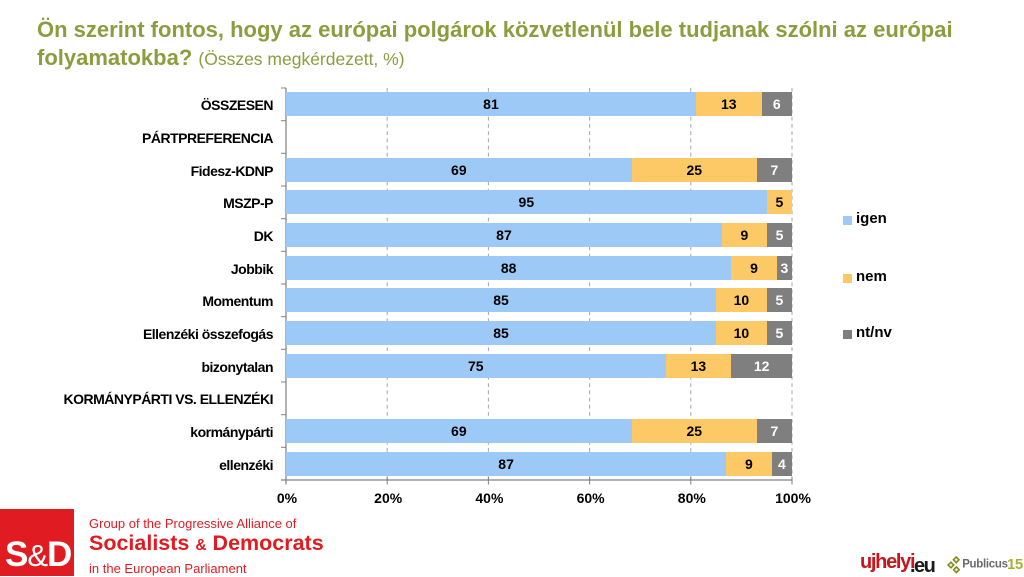 This screenshot has height=577, width=1024. What do you see at coordinates (1015, 564) in the screenshot?
I see `svg-text: 15` at bounding box center [1015, 564].